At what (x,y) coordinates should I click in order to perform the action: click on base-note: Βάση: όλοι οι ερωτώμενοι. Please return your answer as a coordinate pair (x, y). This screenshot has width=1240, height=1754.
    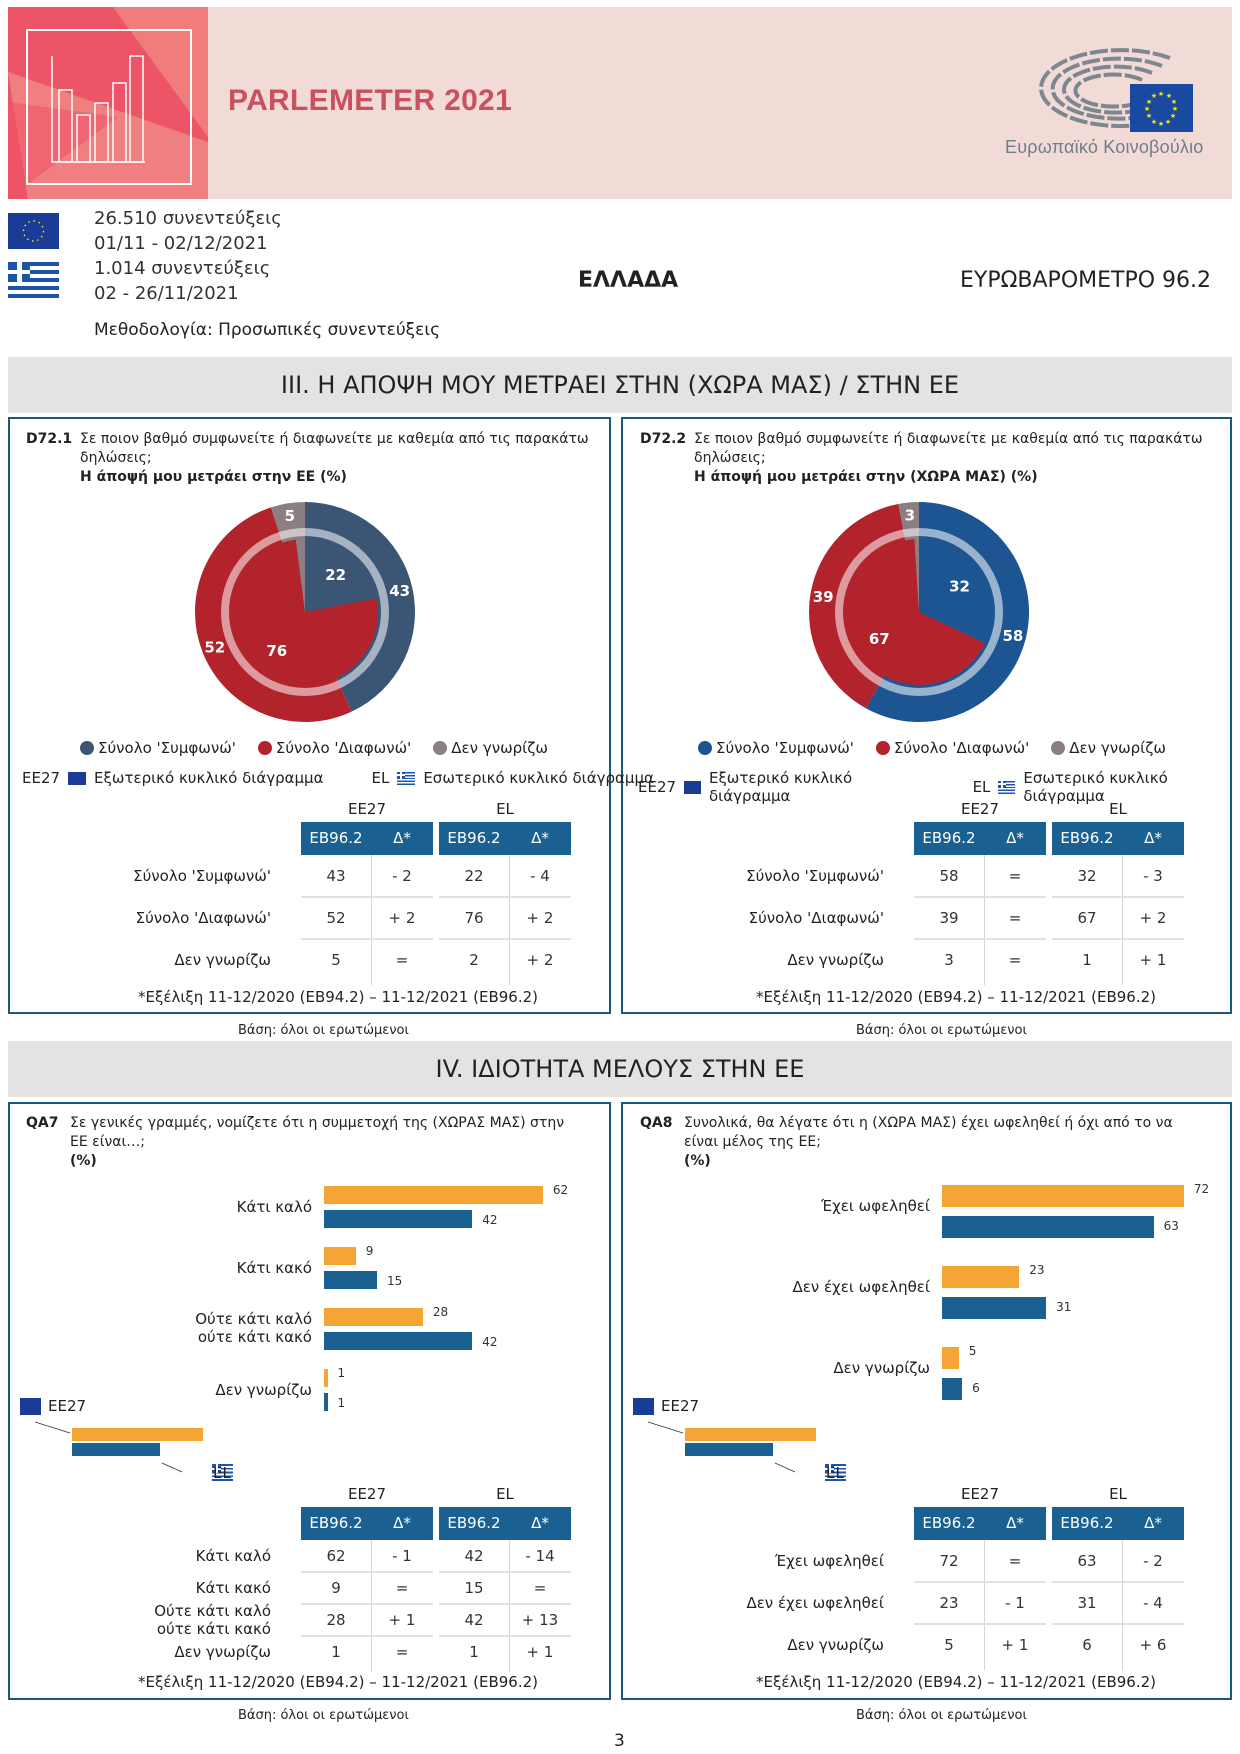
    Looking at the image, I should click on (941, 1030).